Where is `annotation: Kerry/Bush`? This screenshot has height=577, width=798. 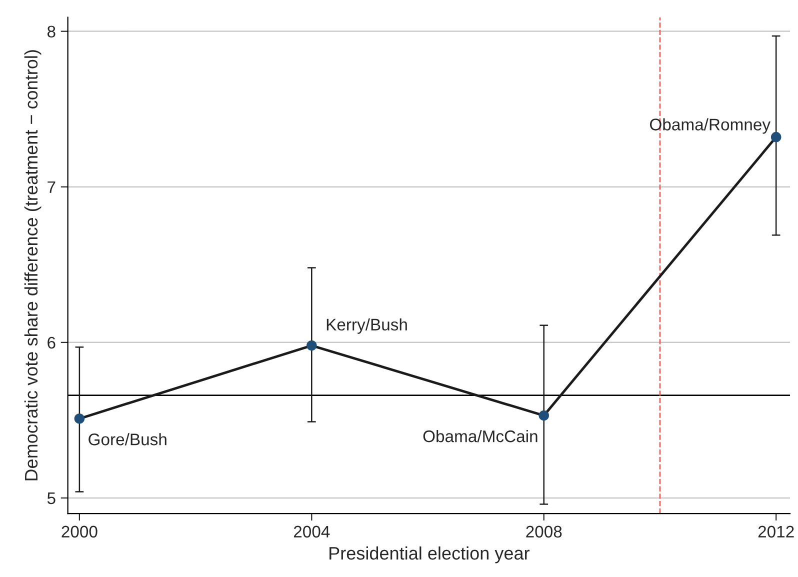
annotation: Kerry/Bush is located at coordinates (366, 326).